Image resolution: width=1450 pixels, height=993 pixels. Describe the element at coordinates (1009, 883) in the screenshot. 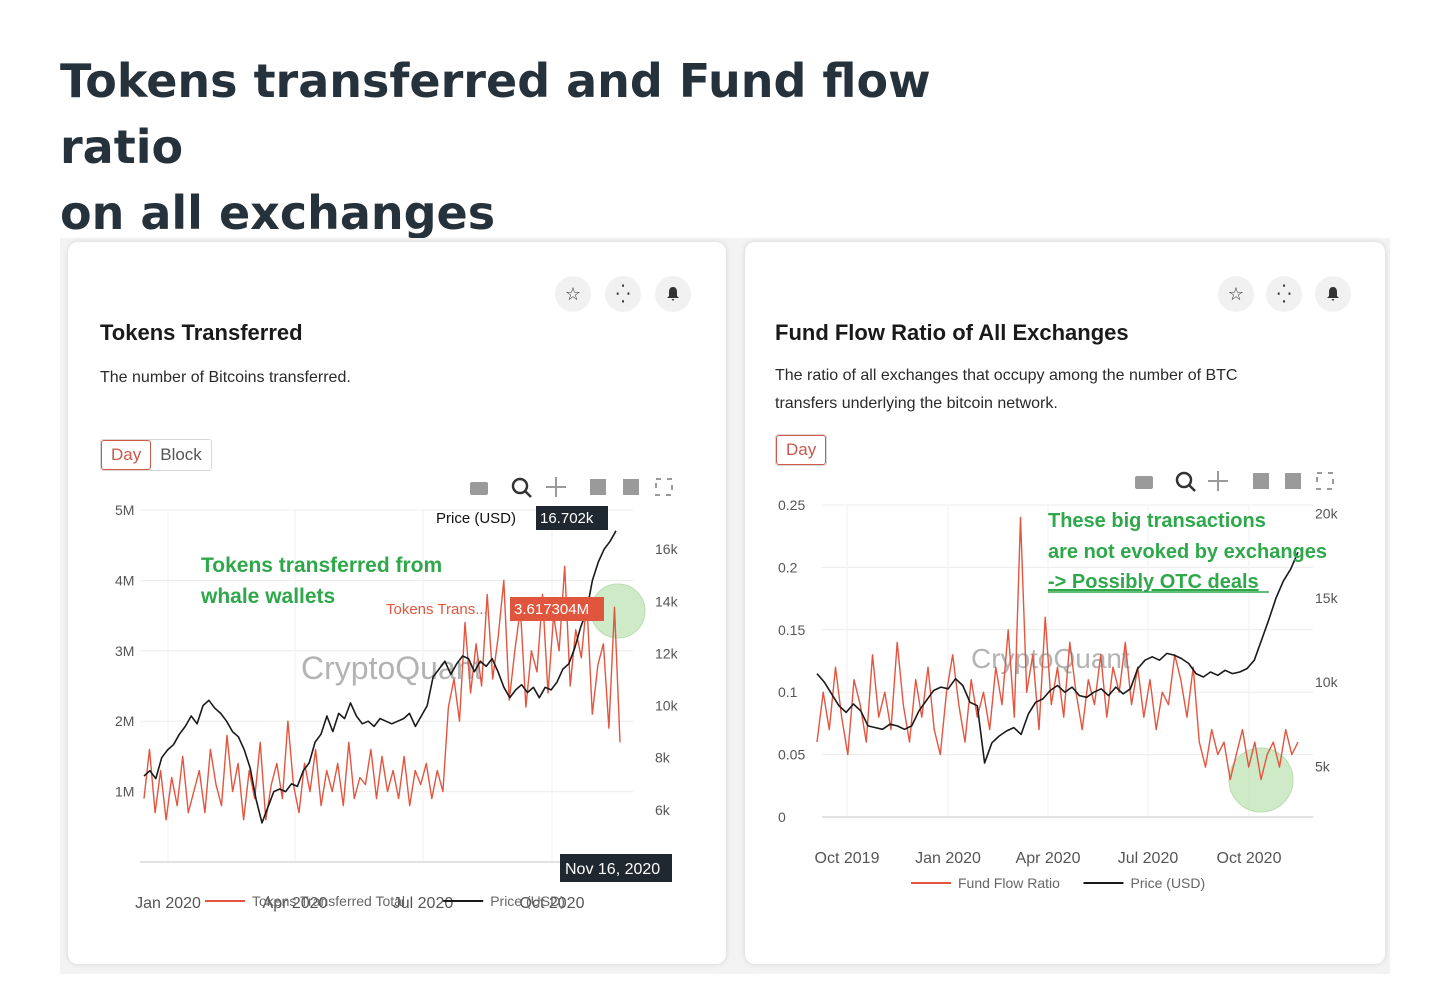

I see `legend-label: Fund Flow Ratio` at that location.